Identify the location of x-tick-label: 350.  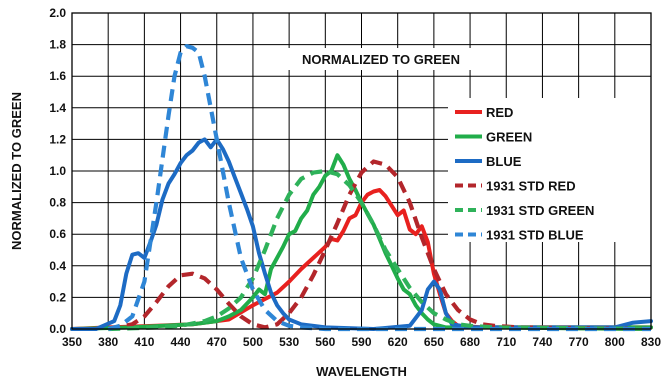
(72, 342).